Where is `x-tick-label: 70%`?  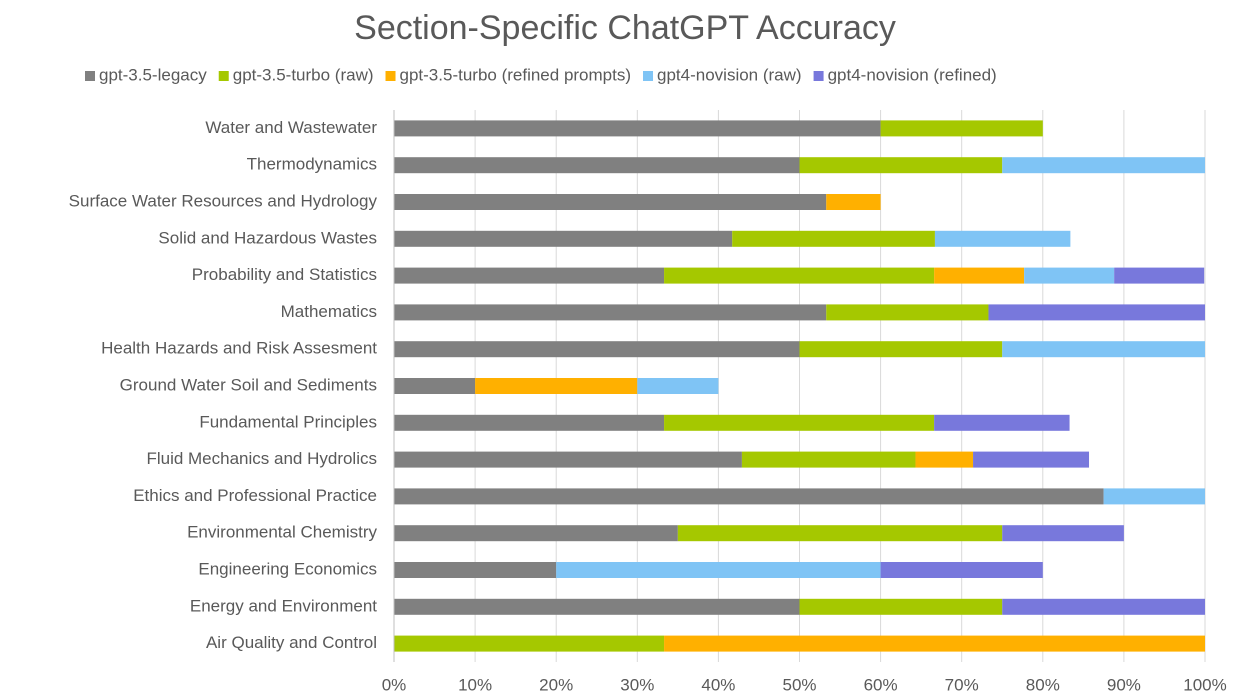 x-tick-label: 70% is located at coordinates (962, 684).